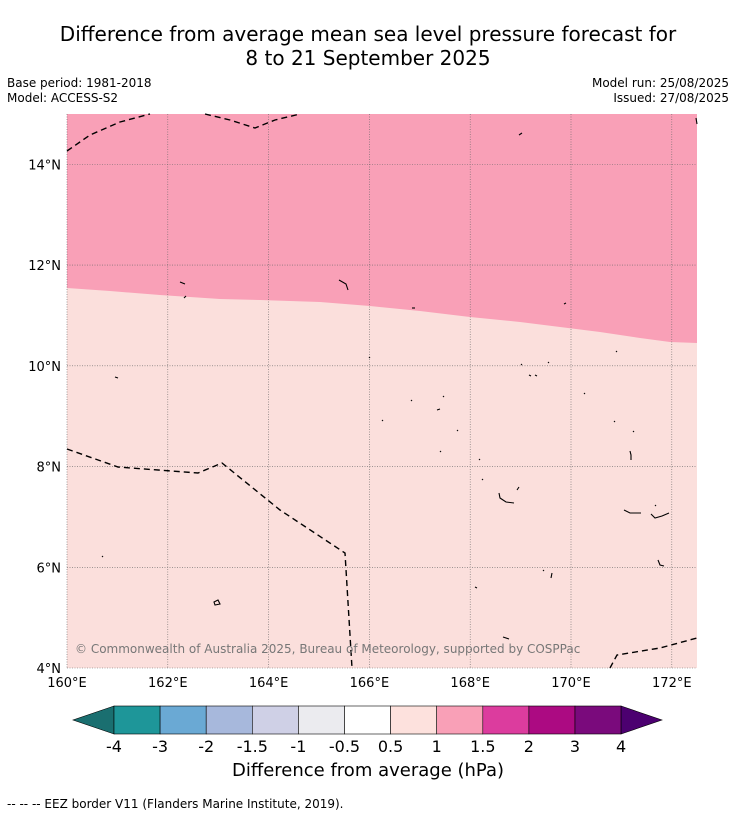 The height and width of the screenshot is (816, 736). What do you see at coordinates (93, 720) in the screenshot?
I see `colorbar-extend-low` at bounding box center [93, 720].